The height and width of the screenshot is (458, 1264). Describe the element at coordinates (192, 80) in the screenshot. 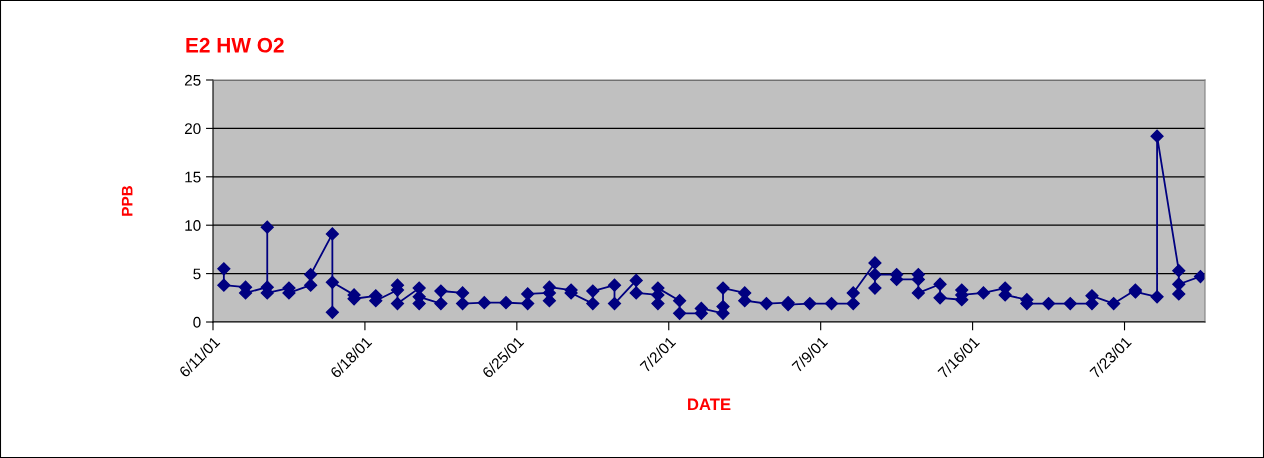

I see `y-tick-label: 25` at that location.